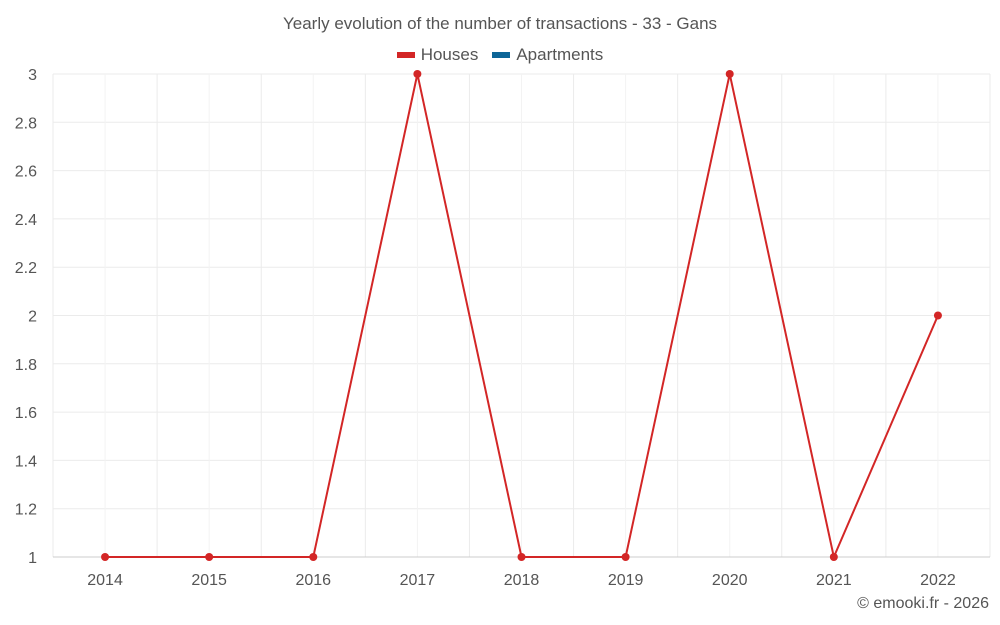 Image resolution: width=1000 pixels, height=625 pixels. What do you see at coordinates (626, 580) in the screenshot?
I see `x-tick-label: 2019` at bounding box center [626, 580].